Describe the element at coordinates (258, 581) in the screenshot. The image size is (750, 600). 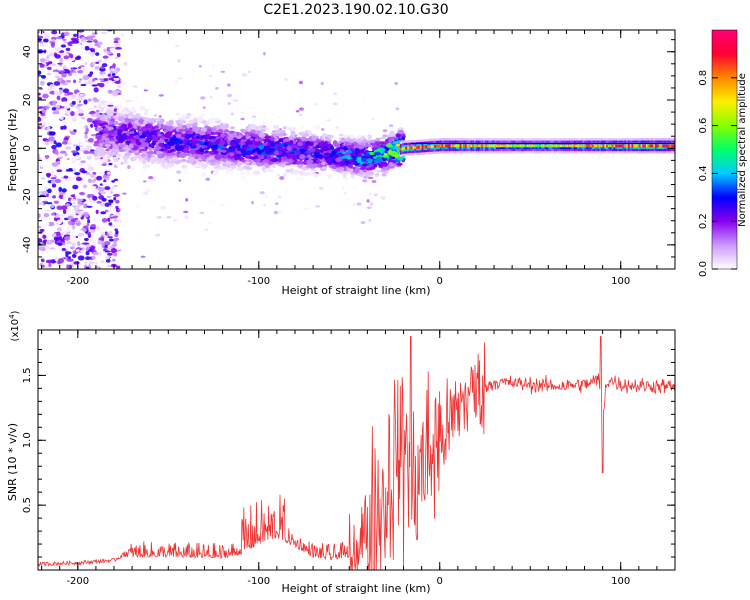
I see `snr-x-tick-label: -100` at that location.